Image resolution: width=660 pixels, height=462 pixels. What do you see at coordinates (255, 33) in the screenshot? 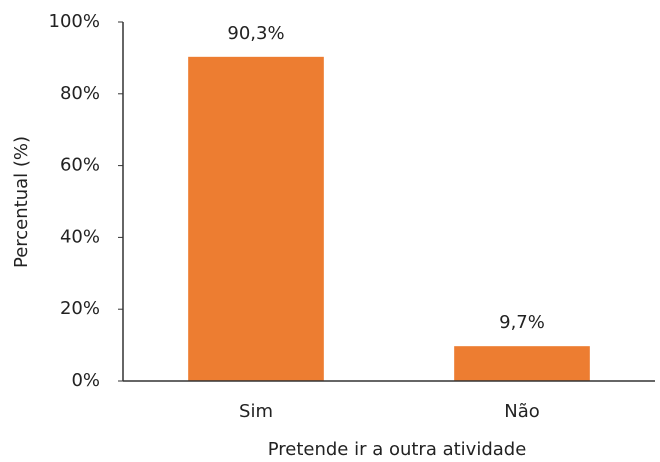
I see `data-label: 90,3%` at bounding box center [255, 33].